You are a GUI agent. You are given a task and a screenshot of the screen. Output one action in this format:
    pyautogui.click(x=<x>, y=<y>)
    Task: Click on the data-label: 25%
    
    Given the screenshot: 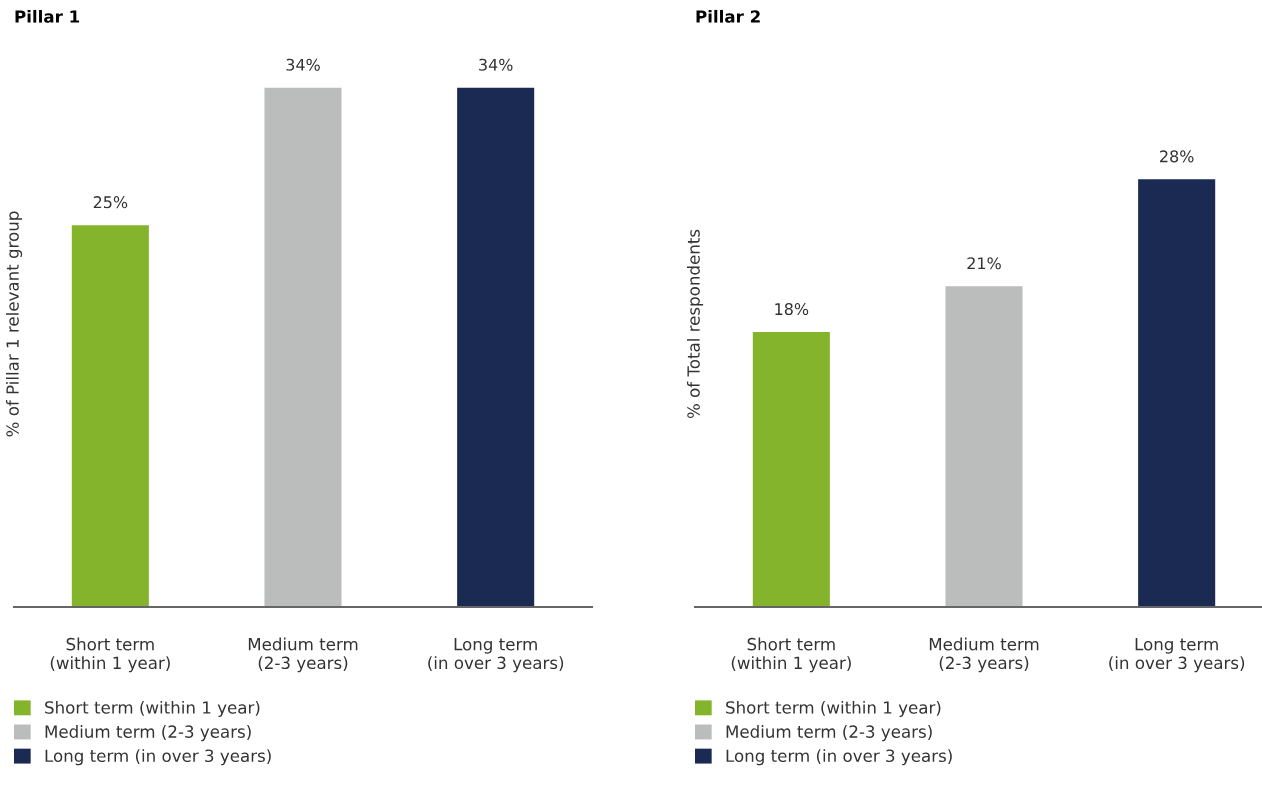 What is the action you would take?
    pyautogui.click(x=110, y=202)
    